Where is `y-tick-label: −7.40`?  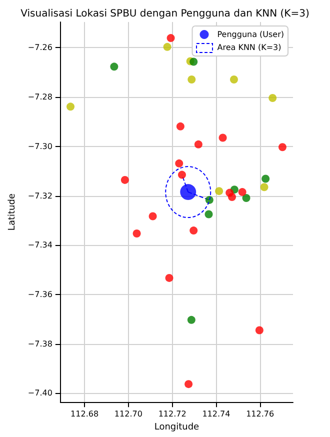 y-tick-label: −7.40 is located at coordinates (40, 393).